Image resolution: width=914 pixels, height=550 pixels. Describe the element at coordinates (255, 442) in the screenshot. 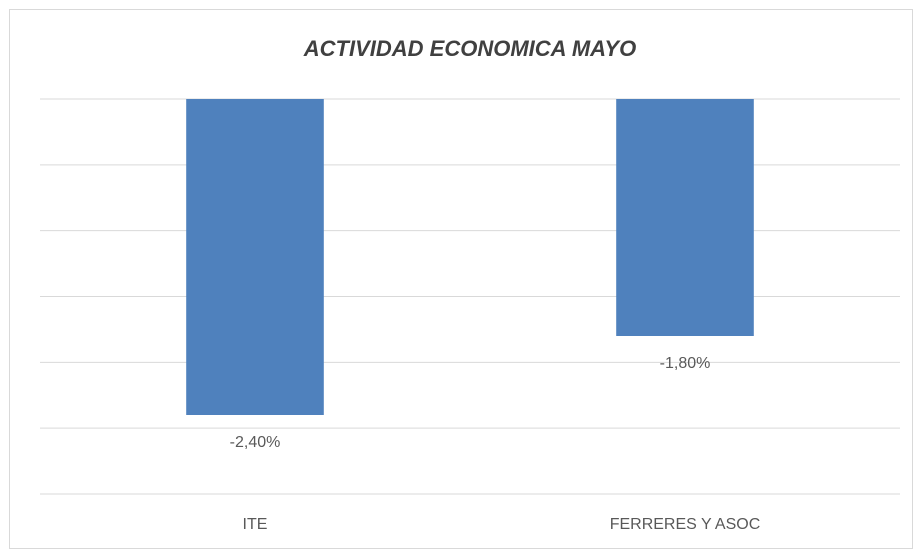

I see `data-label: -2,40%` at that location.